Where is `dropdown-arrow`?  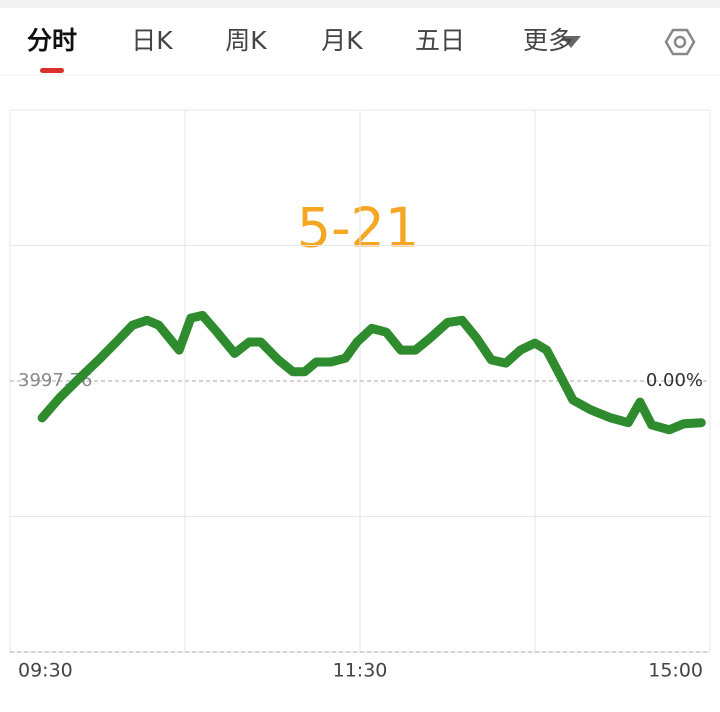 dropdown-arrow is located at coordinates (571, 42).